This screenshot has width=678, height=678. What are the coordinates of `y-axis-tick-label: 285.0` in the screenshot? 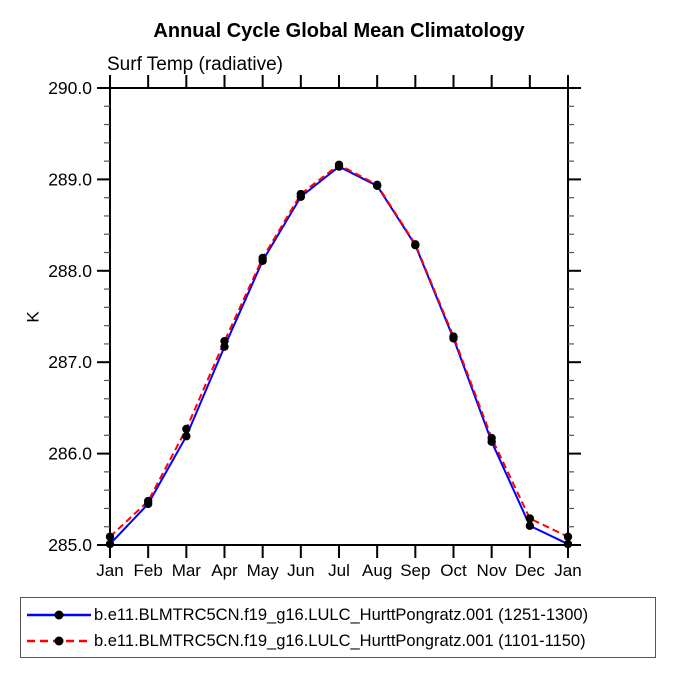 It's located at (70, 545).